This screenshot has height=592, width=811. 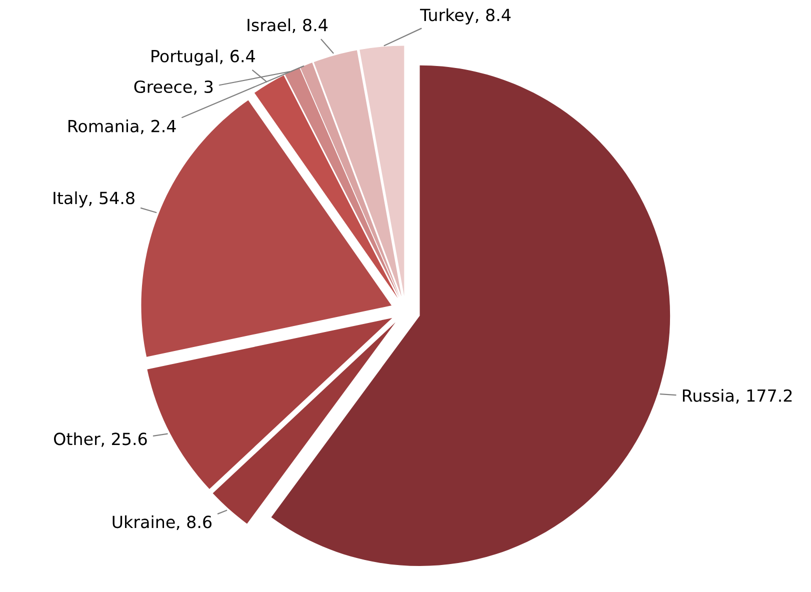 What do you see at coordinates (185, 58) in the screenshot?
I see `slice-label: Portugal` at bounding box center [185, 58].